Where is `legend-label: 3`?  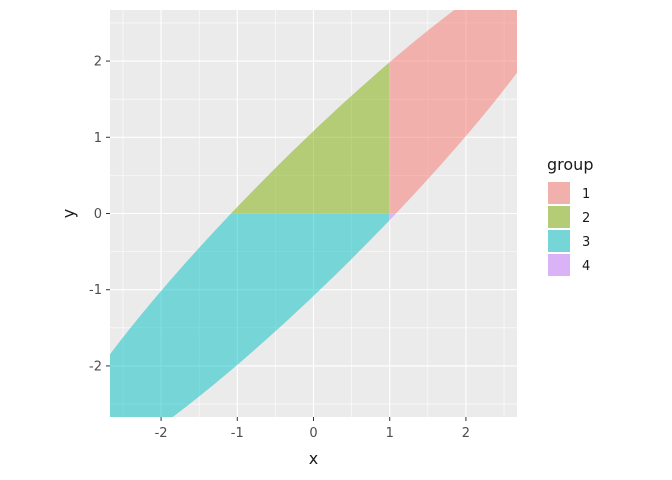
legend-label: 3 is located at coordinates (586, 242).